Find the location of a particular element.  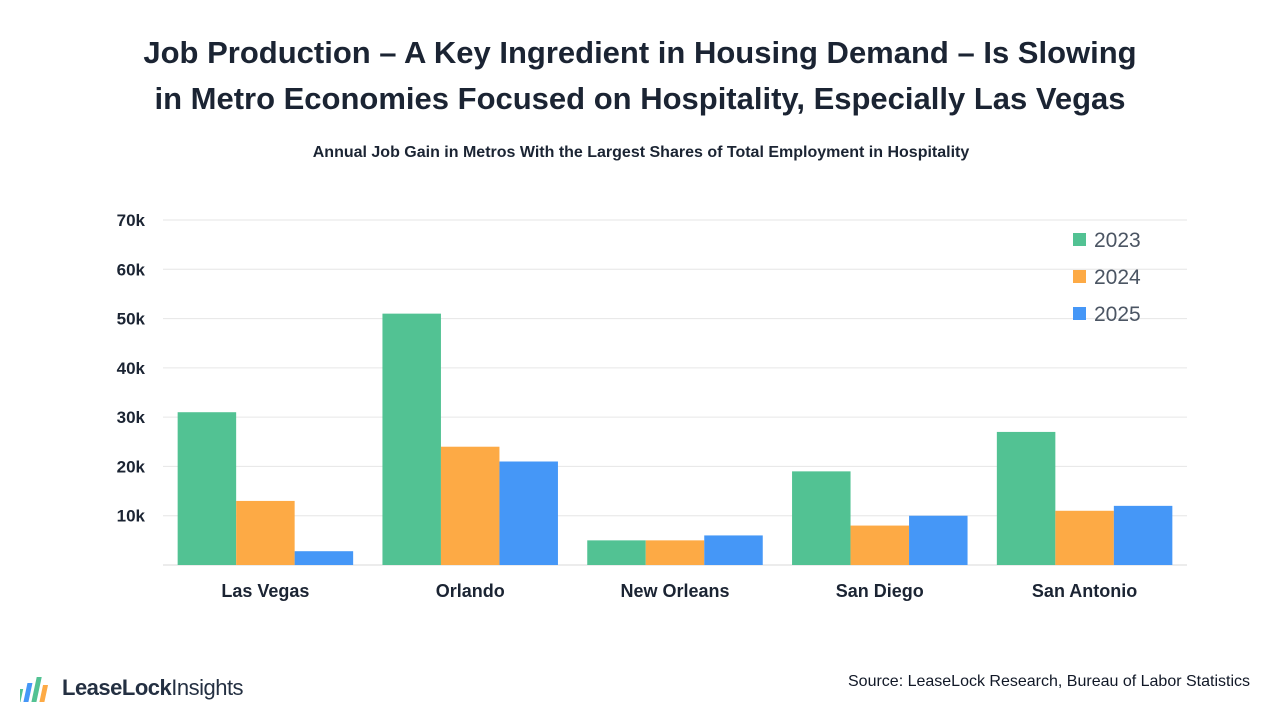

legend-label-2025: 2025 is located at coordinates (1117, 314).